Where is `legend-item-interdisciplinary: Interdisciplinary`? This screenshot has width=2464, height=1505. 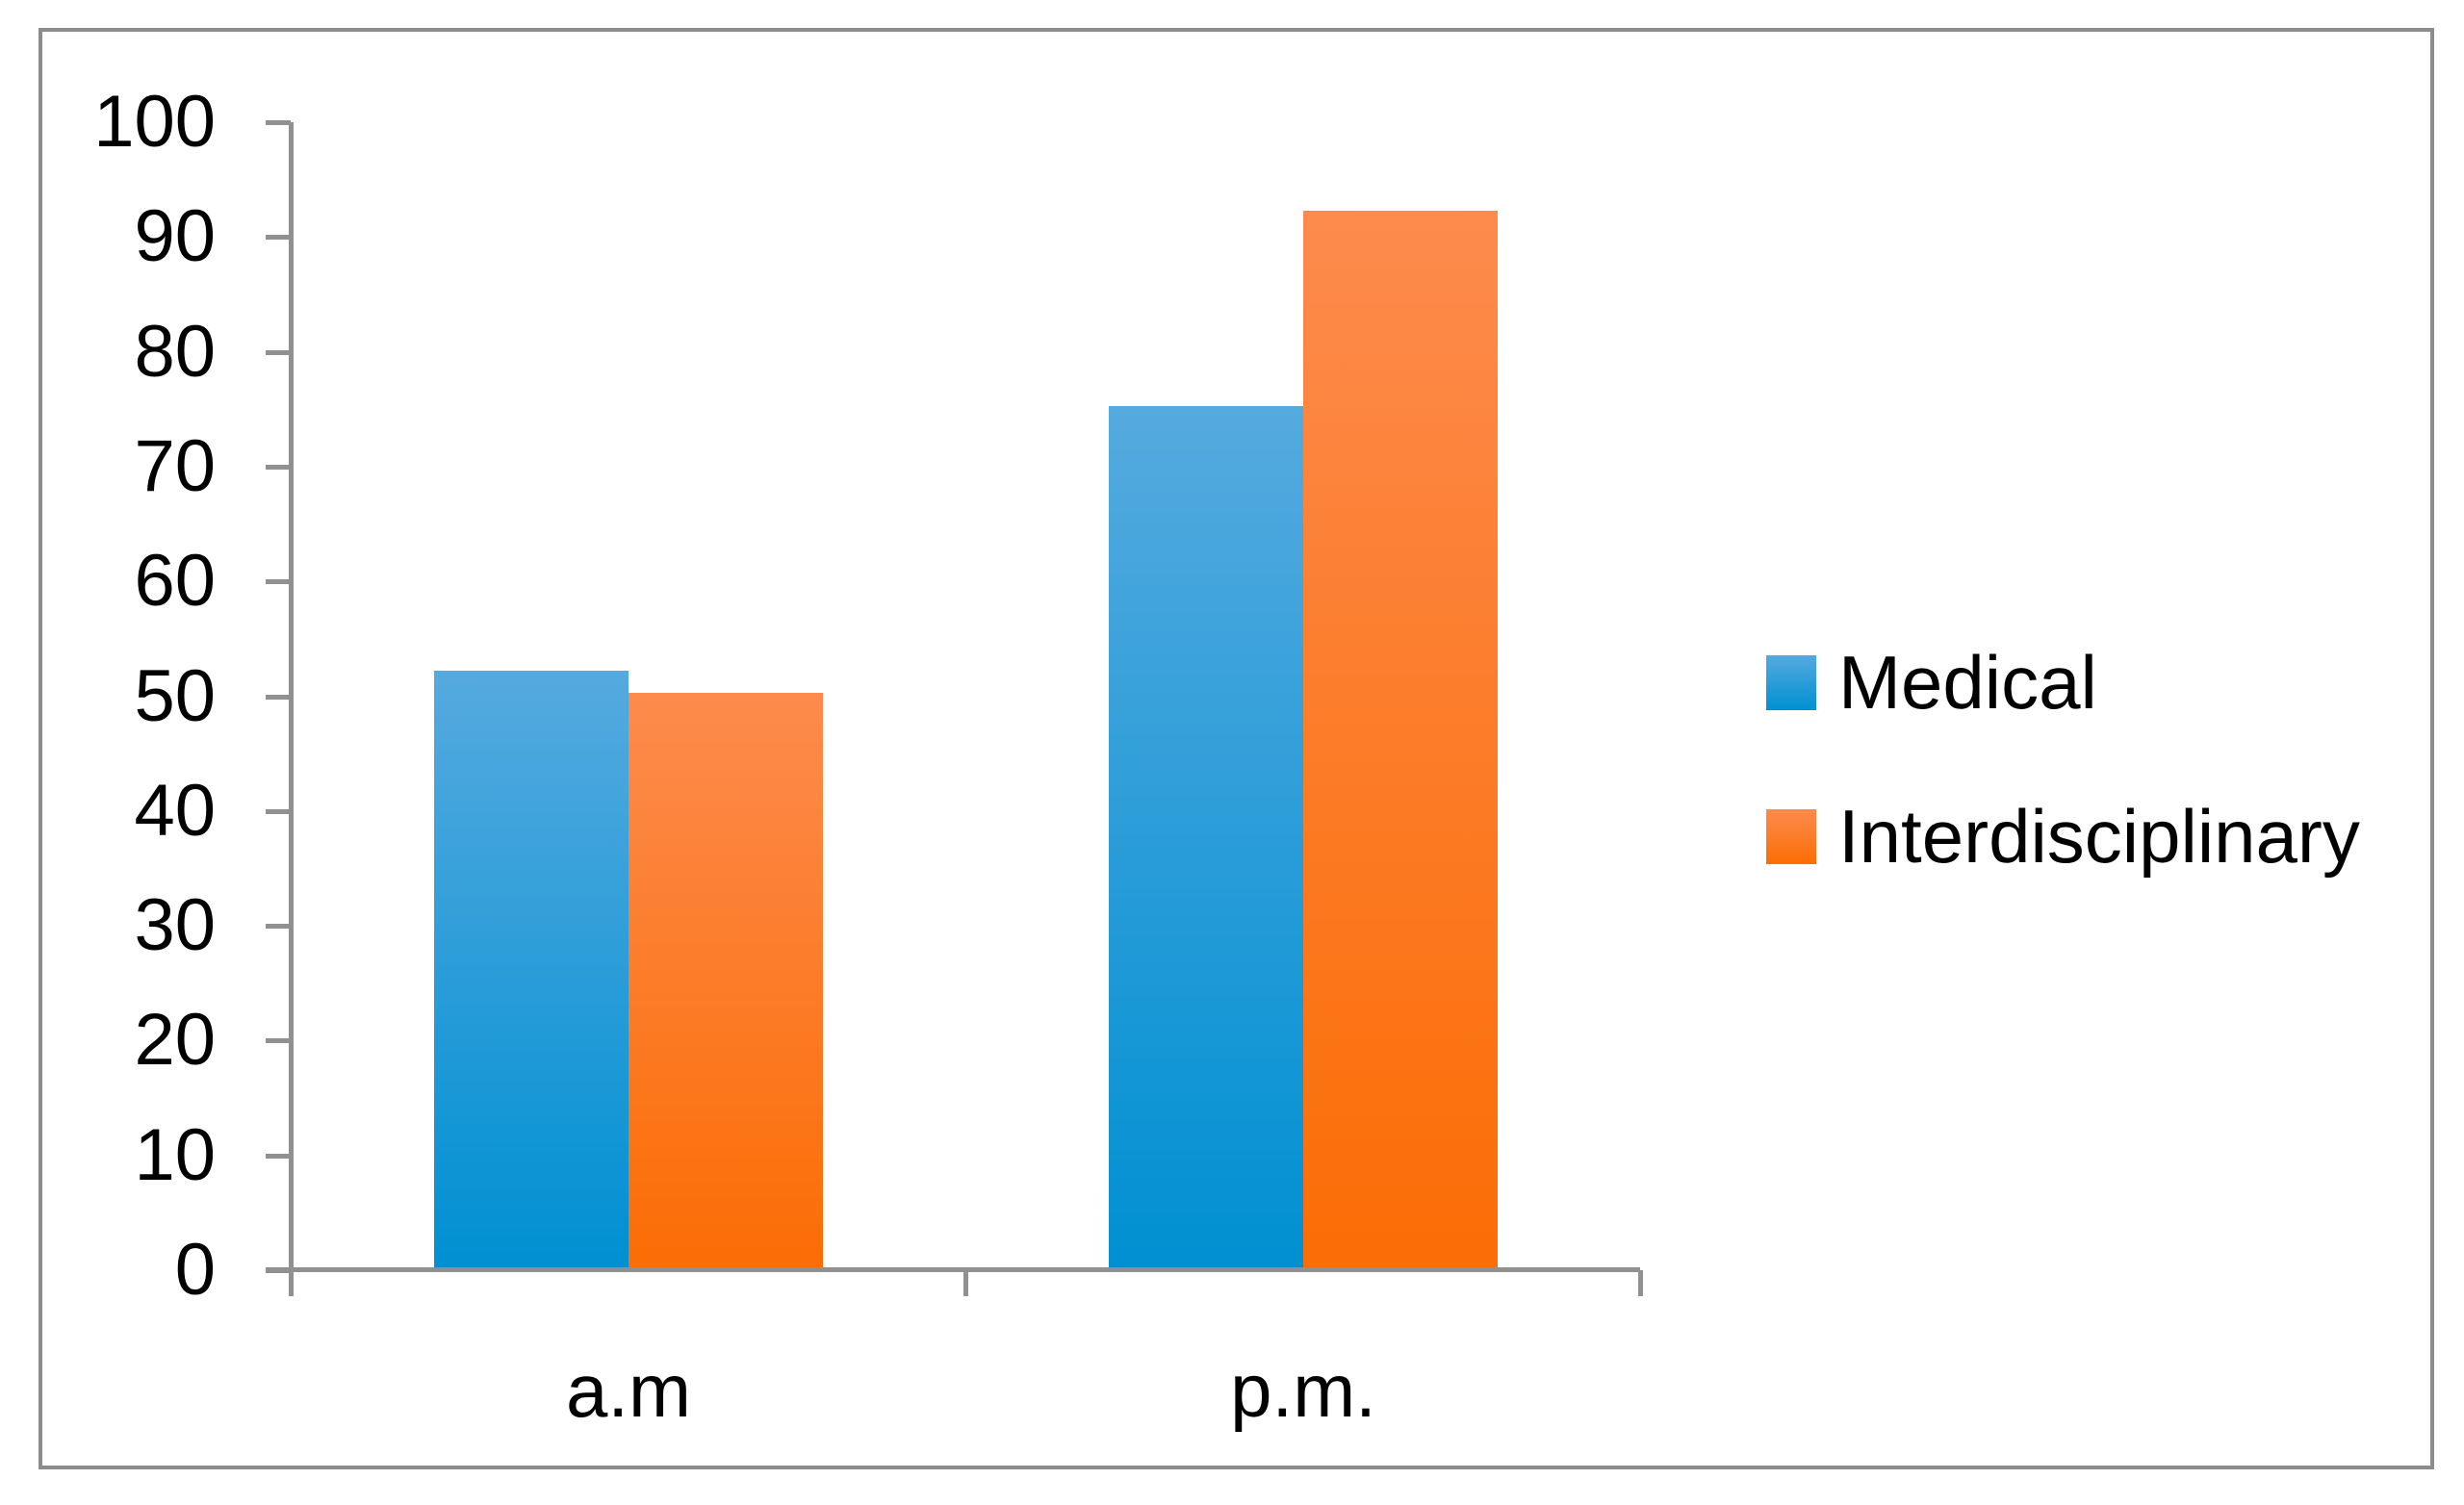 legend-item-interdisciplinary: Interdisciplinary is located at coordinates (2063, 836).